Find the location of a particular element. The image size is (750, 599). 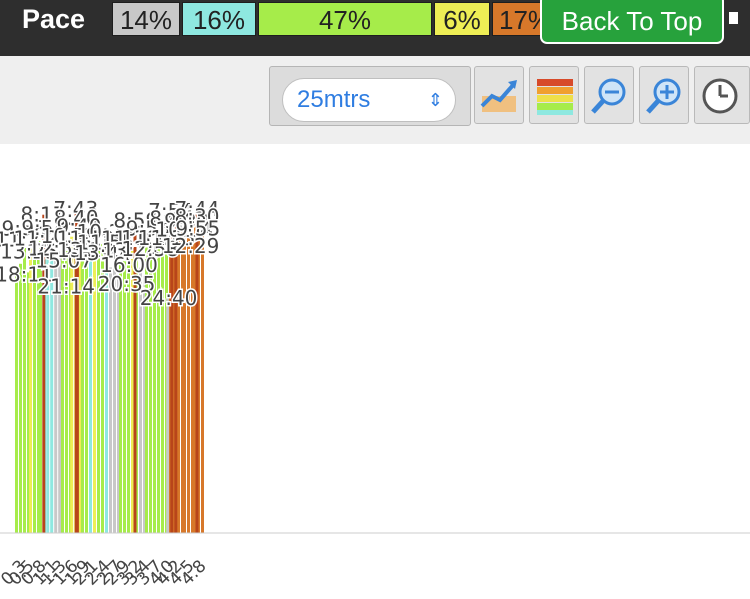

pace-annotation: 10:23 is located at coordinates (106, 232).